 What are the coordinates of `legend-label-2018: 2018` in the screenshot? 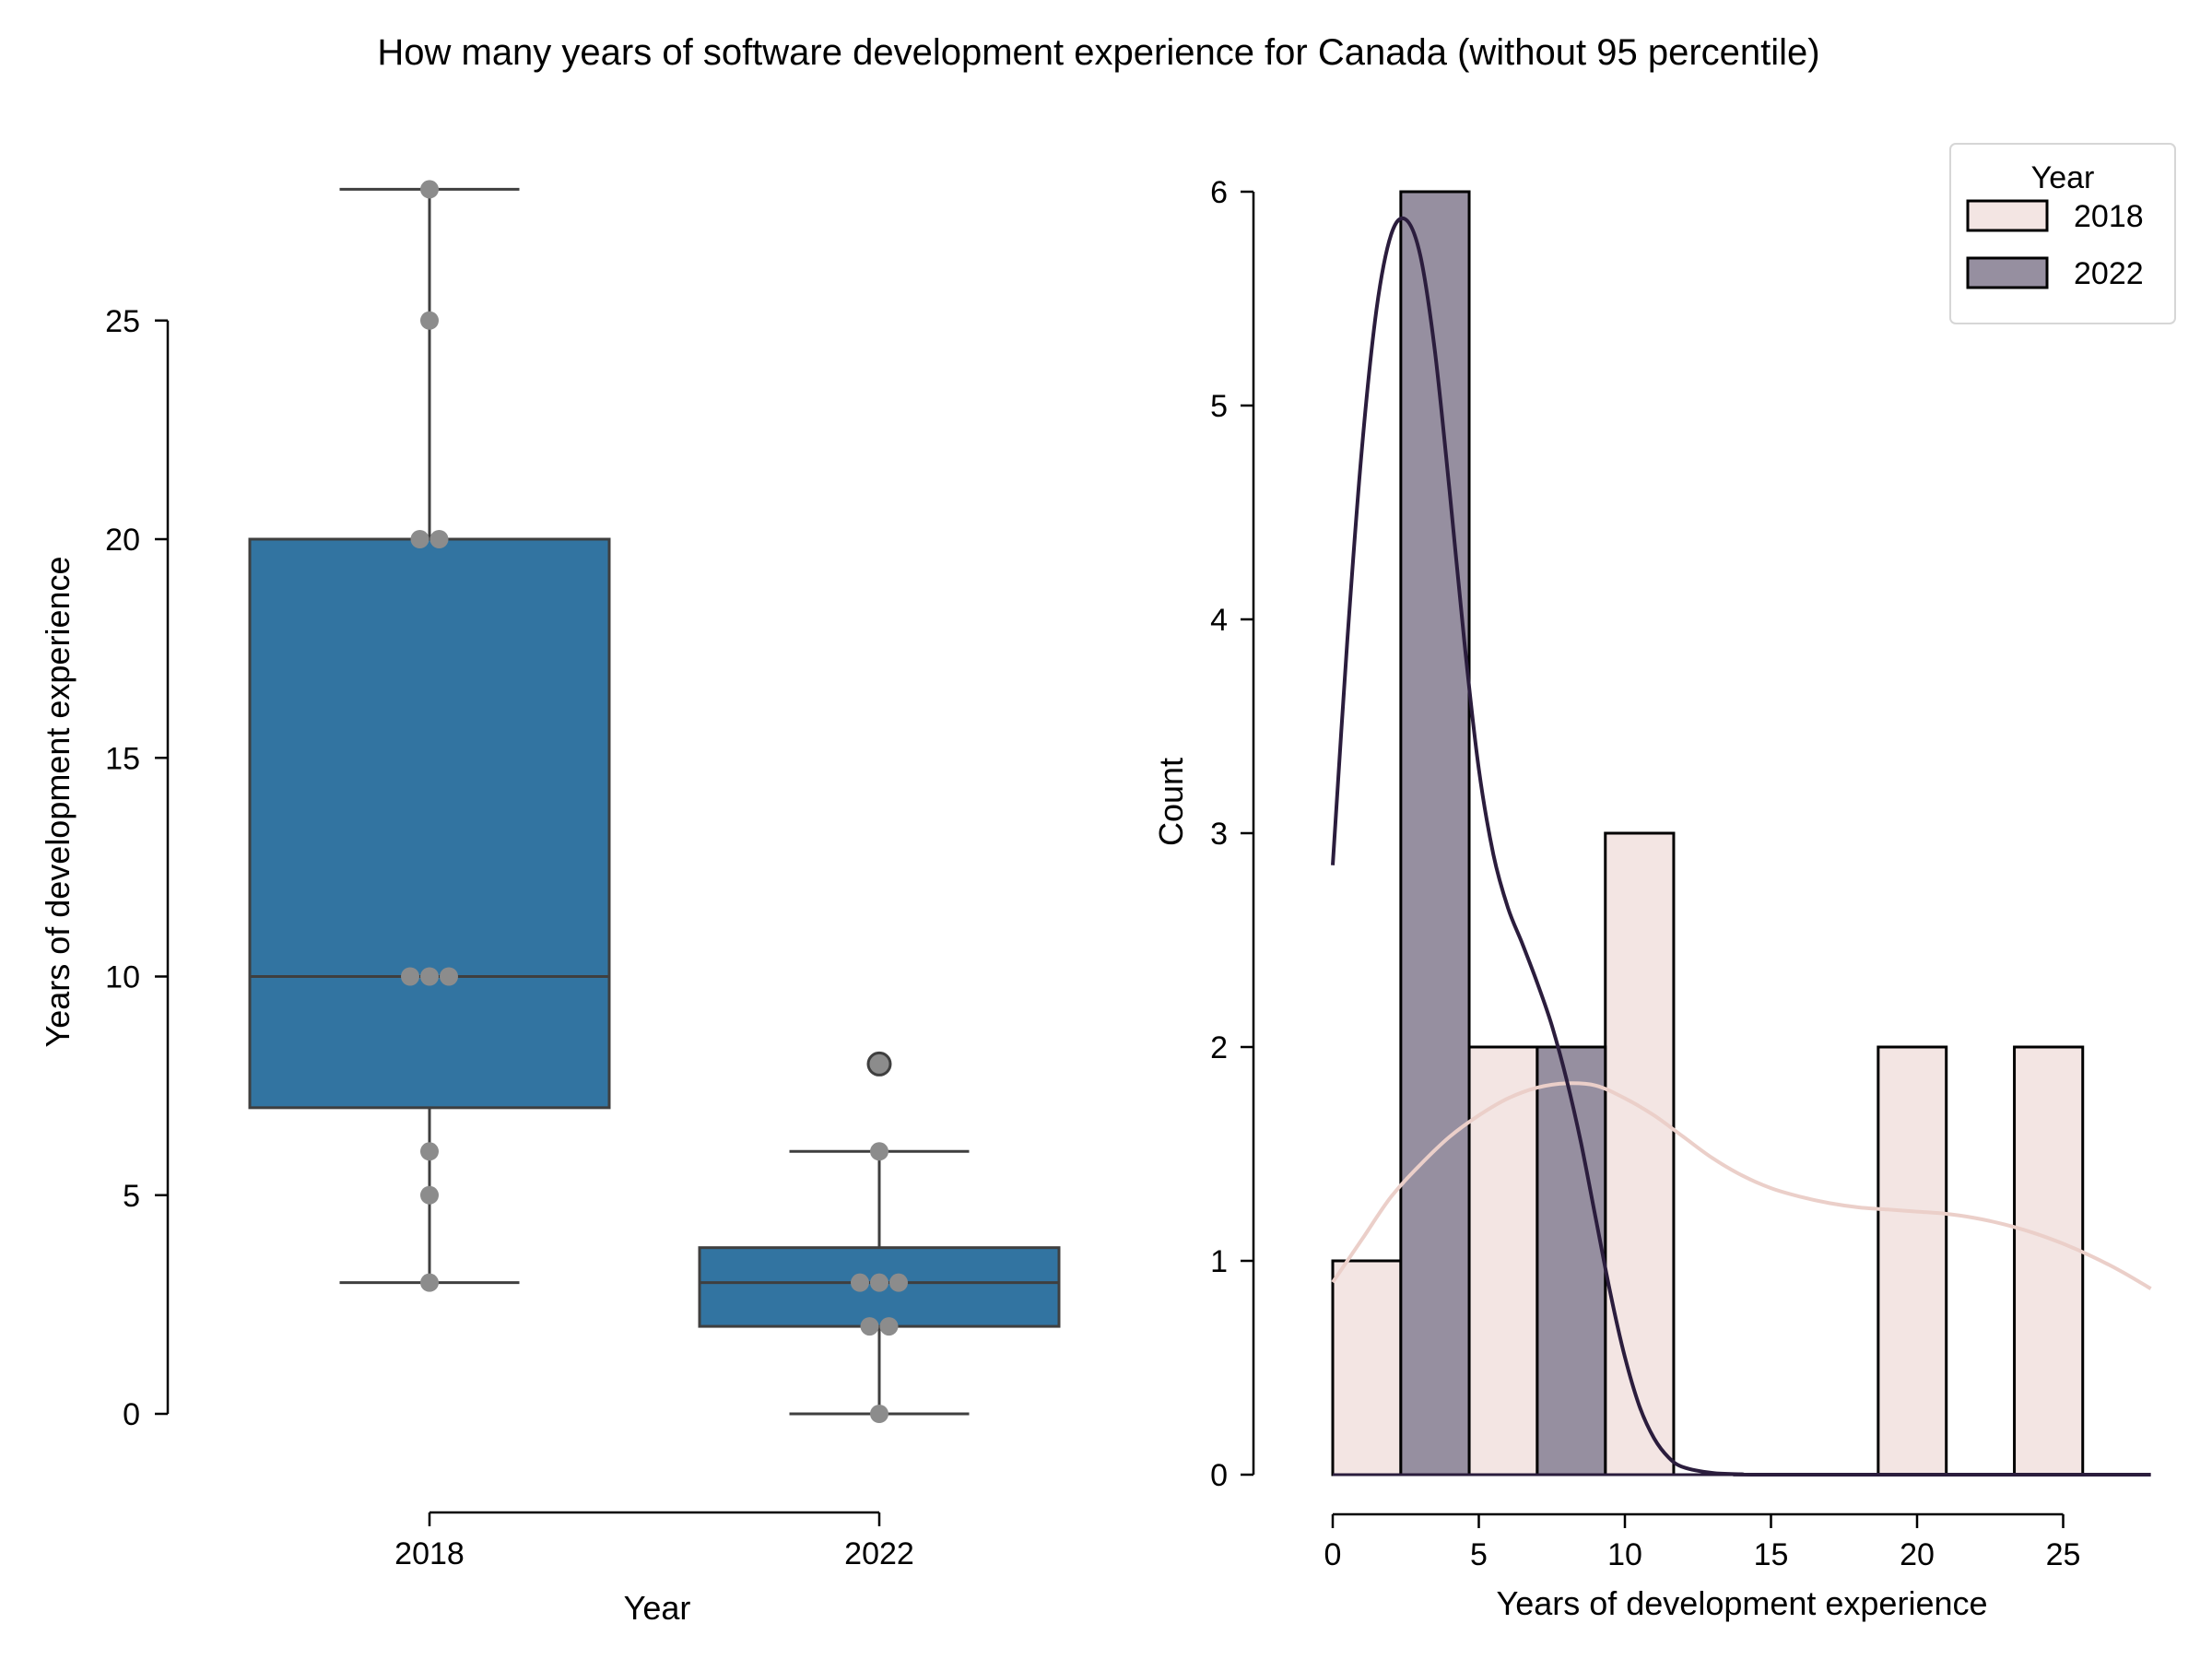 It's located at (2109, 216).